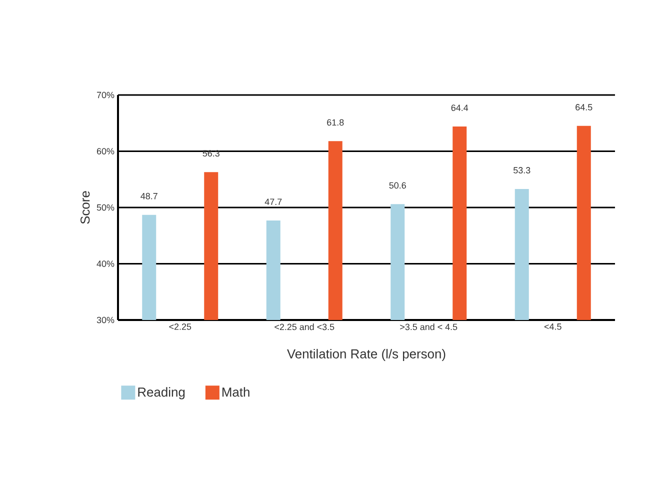  What do you see at coordinates (180, 327) in the screenshot?
I see `x-tick-label: <2.25` at bounding box center [180, 327].